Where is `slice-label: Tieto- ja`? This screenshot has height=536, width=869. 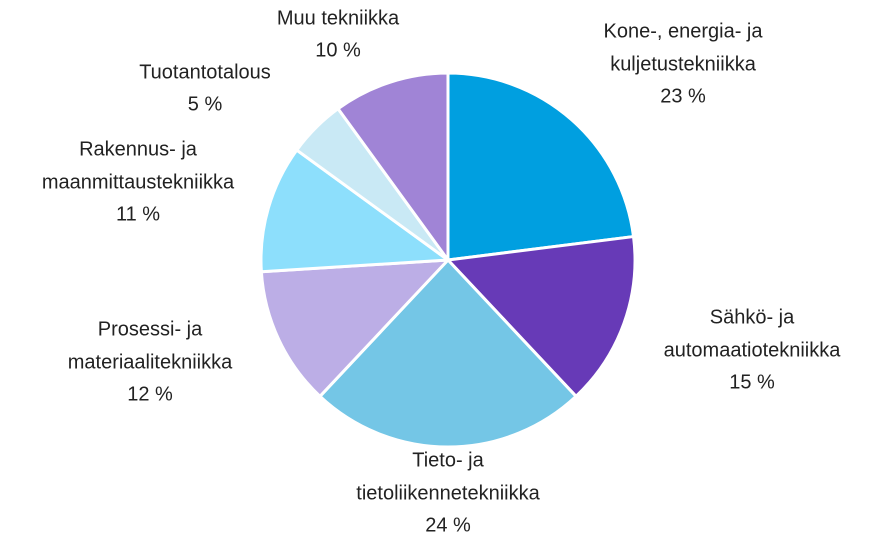 slice-label: Tieto- ja is located at coordinates (448, 460).